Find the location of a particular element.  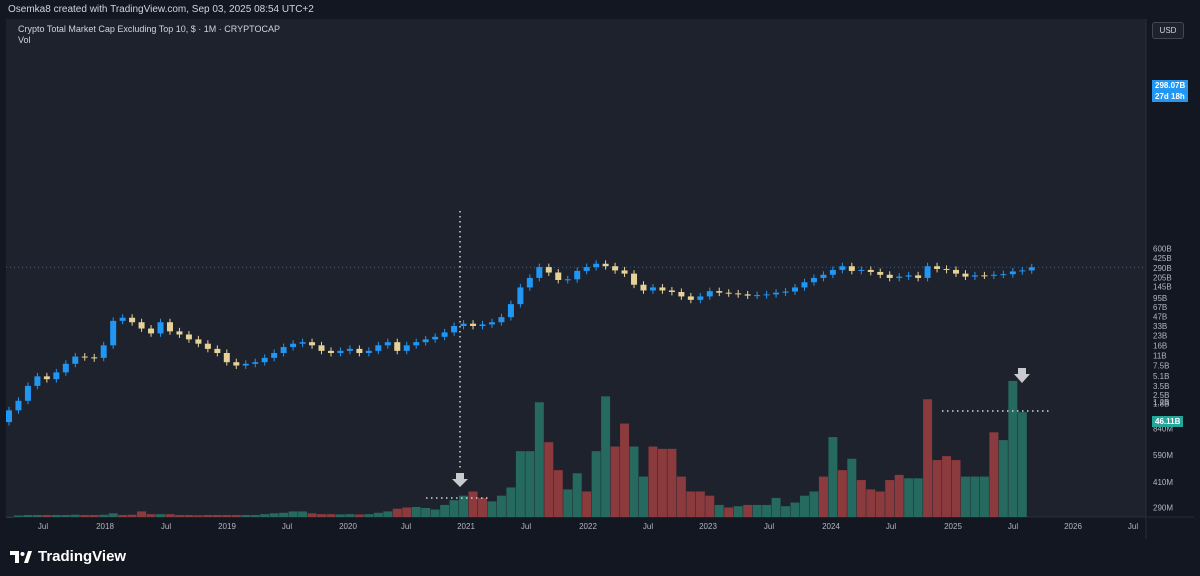

time-axis-label: 2019 is located at coordinates (227, 526).